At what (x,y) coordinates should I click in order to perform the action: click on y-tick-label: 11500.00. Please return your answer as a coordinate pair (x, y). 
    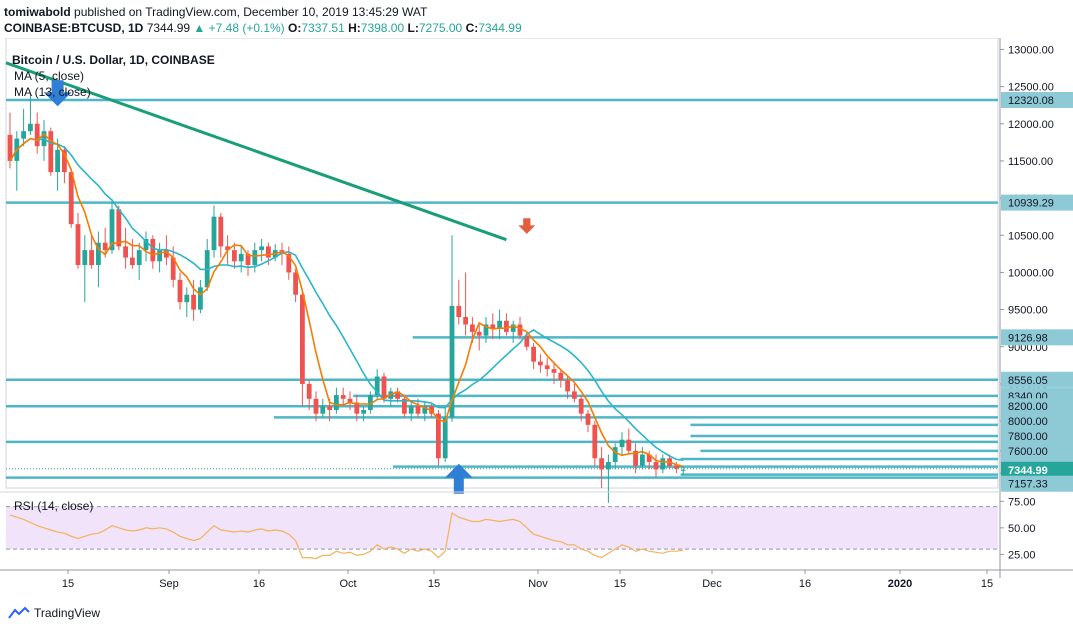
    Looking at the image, I should click on (1030, 162).